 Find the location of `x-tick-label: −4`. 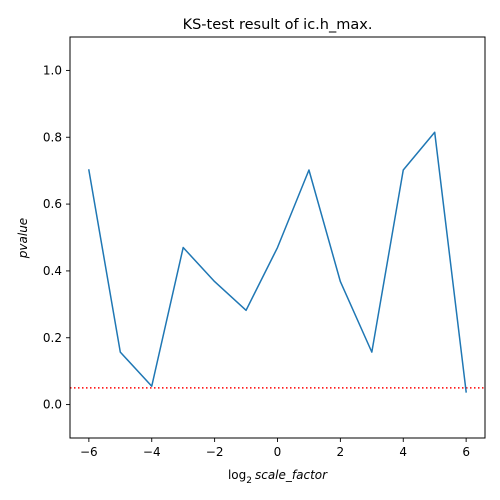

x-tick-label: −4 is located at coordinates (152, 452).